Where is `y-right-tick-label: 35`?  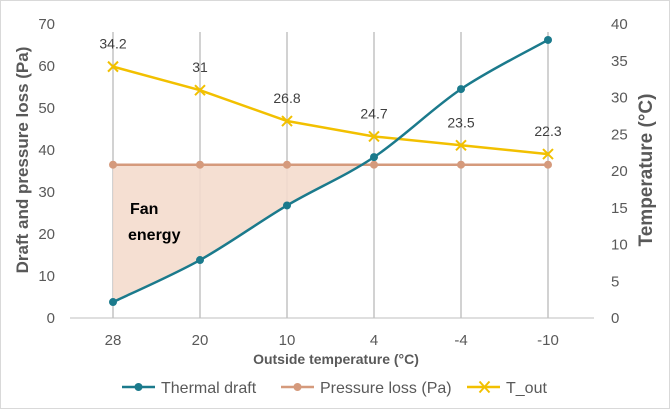 y-right-tick-label: 35 is located at coordinates (619, 61).